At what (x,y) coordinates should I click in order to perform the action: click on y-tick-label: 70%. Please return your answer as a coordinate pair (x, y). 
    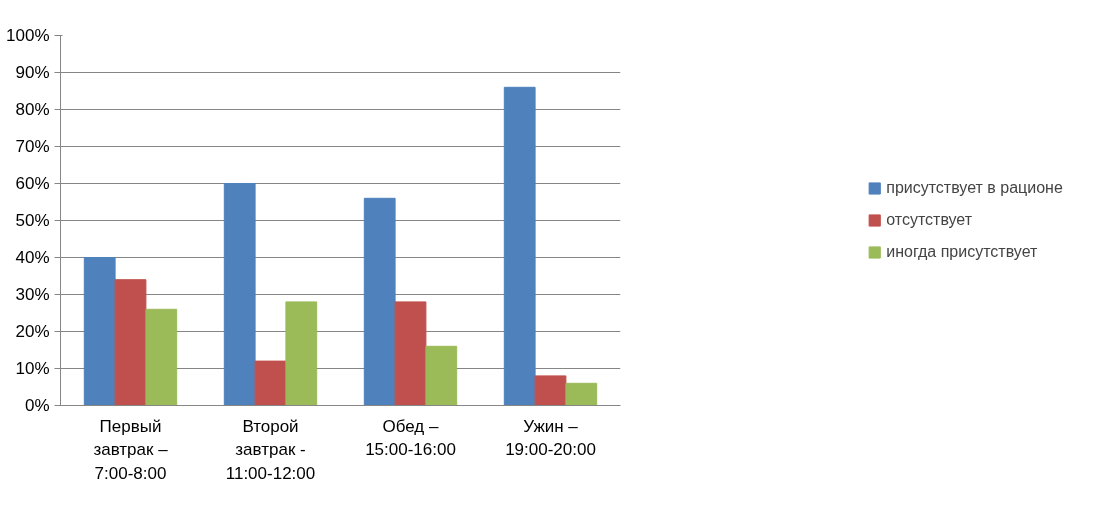
    Looking at the image, I should click on (32, 146).